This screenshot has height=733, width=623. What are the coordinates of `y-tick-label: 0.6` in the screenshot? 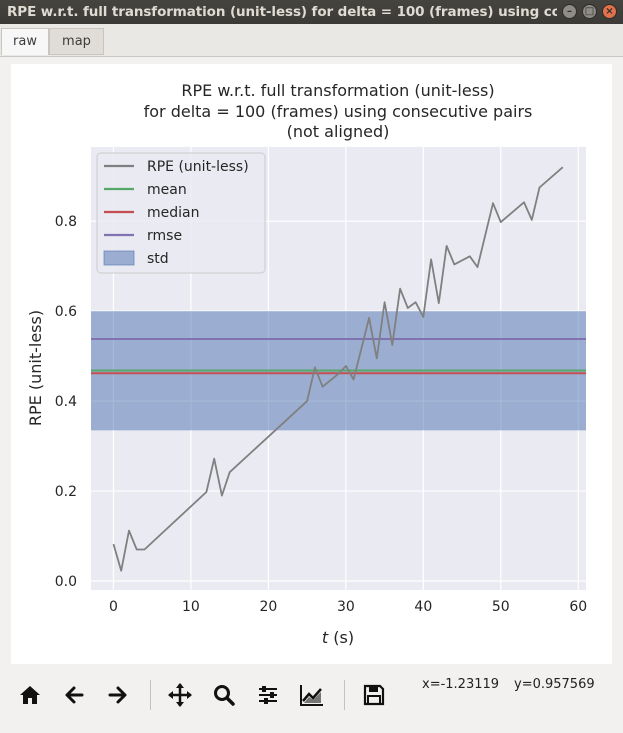 It's located at (66, 312).